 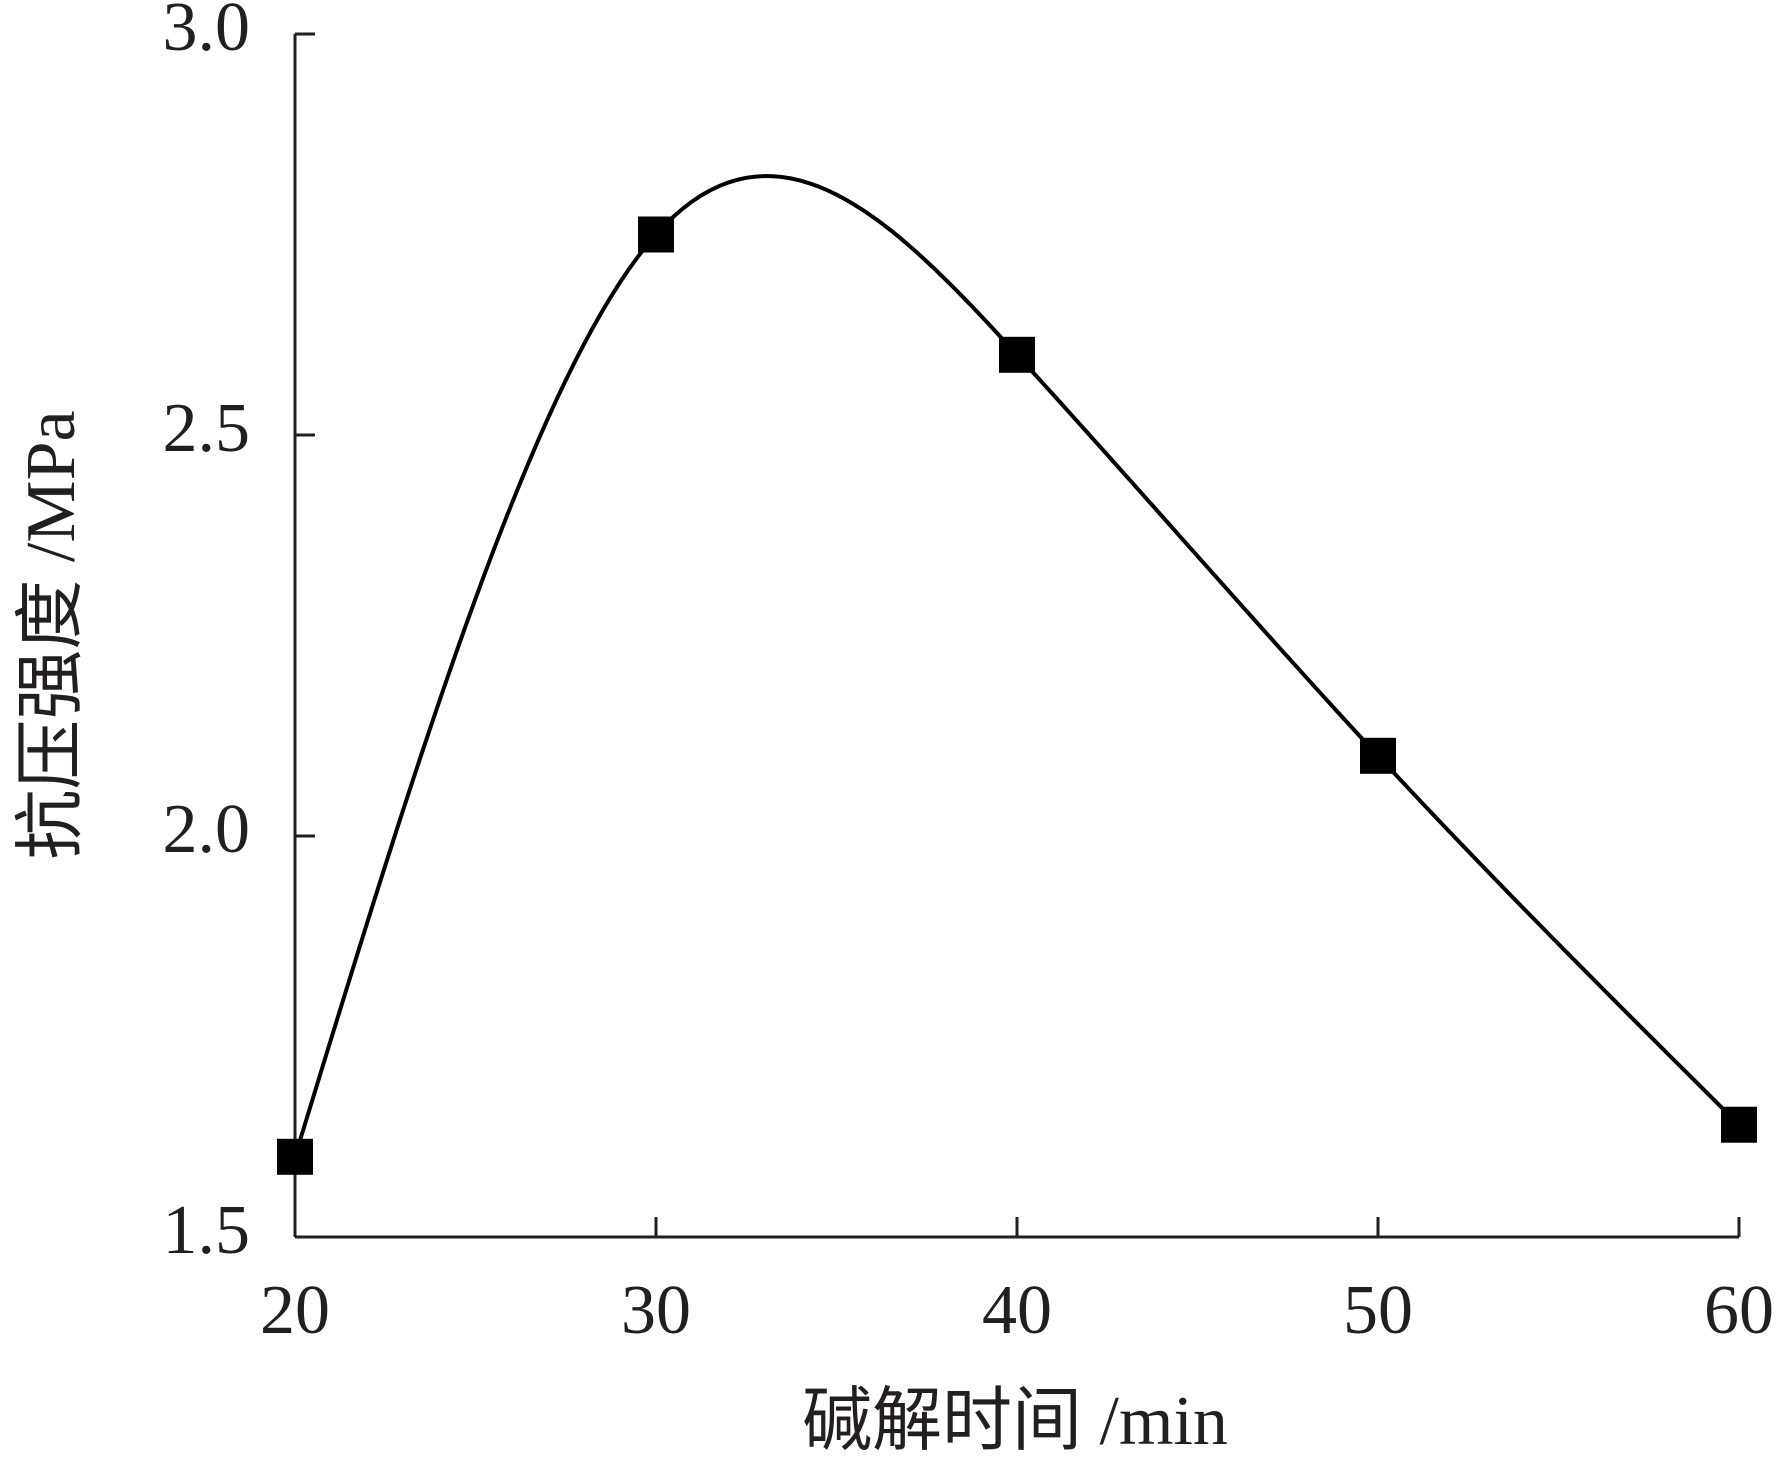 What do you see at coordinates (207, 33) in the screenshot?
I see `y-tick-label: 3.0` at bounding box center [207, 33].